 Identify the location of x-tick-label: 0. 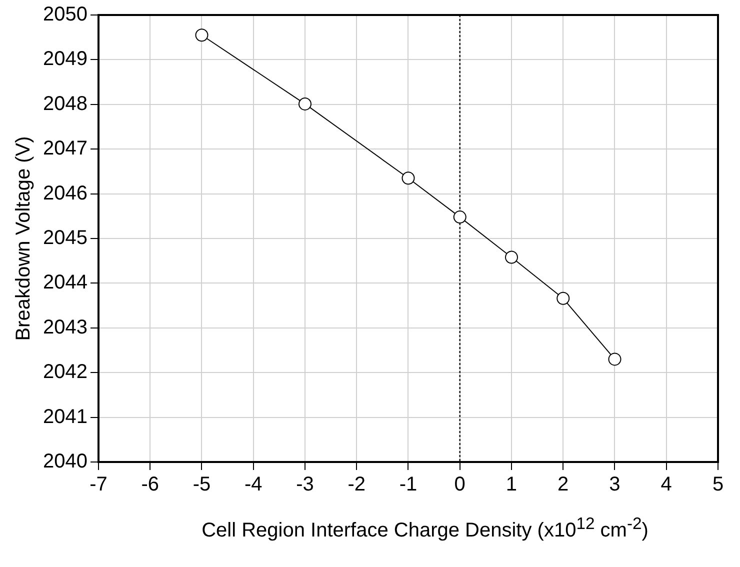
(460, 485).